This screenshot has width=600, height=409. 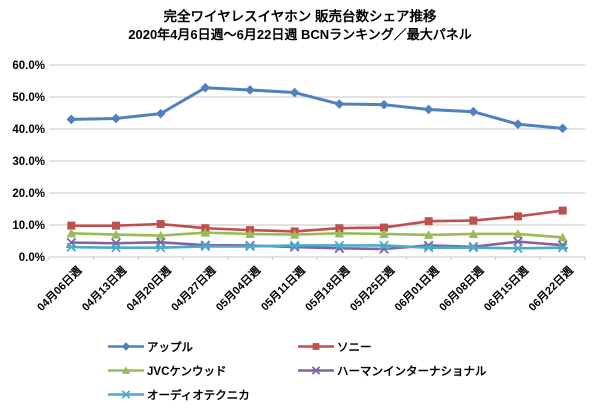 What do you see at coordinates (461, 288) in the screenshot?
I see `x-tick-label: 06月08日週` at bounding box center [461, 288].